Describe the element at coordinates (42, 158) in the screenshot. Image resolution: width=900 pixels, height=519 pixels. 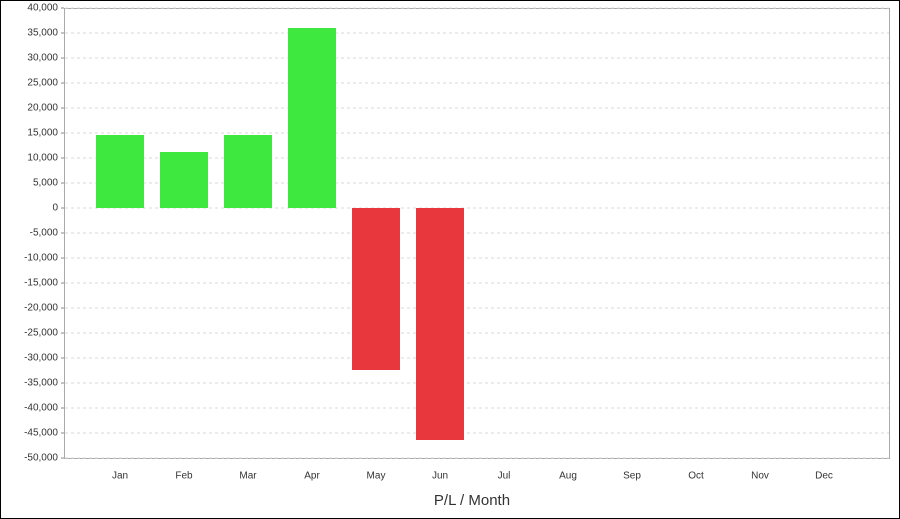
I see `y-tick-label: 10,000` at that location.